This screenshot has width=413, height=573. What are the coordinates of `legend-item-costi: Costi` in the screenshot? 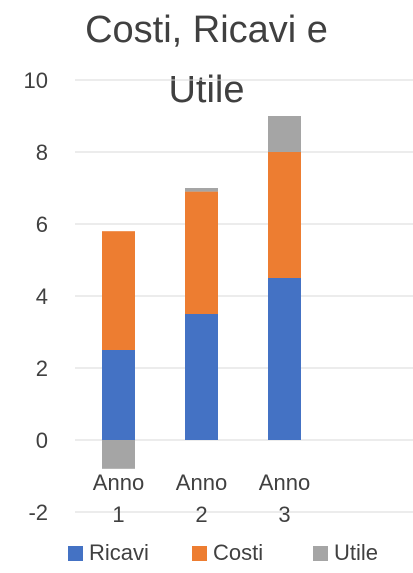 It's located at (227, 553).